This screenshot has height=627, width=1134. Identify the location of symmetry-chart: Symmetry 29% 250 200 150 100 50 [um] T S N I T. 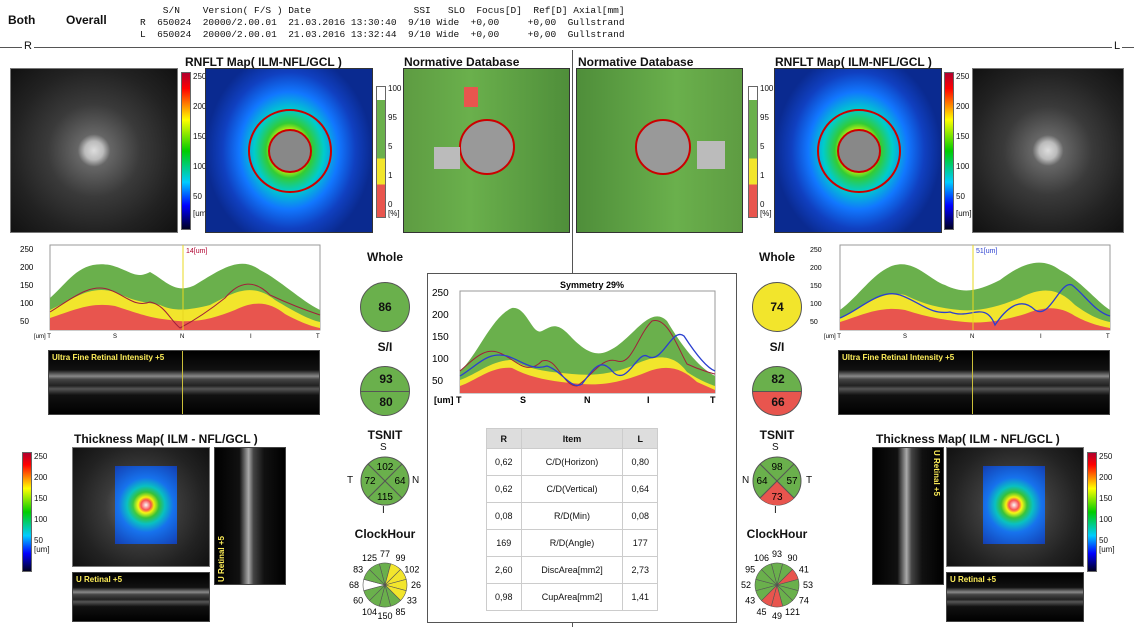
(574, 342).